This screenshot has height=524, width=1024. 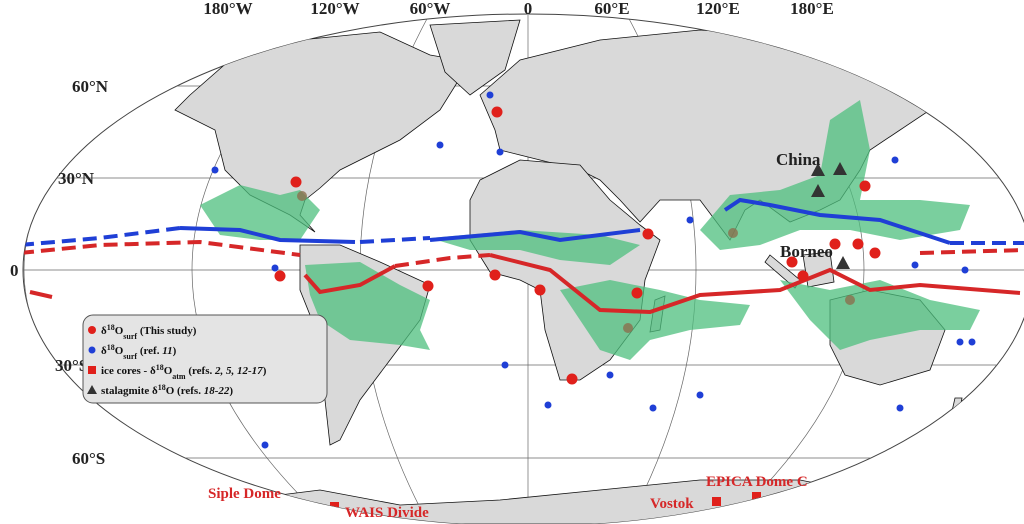 I want to click on legend-text-run: atm, so click(x=179, y=376).